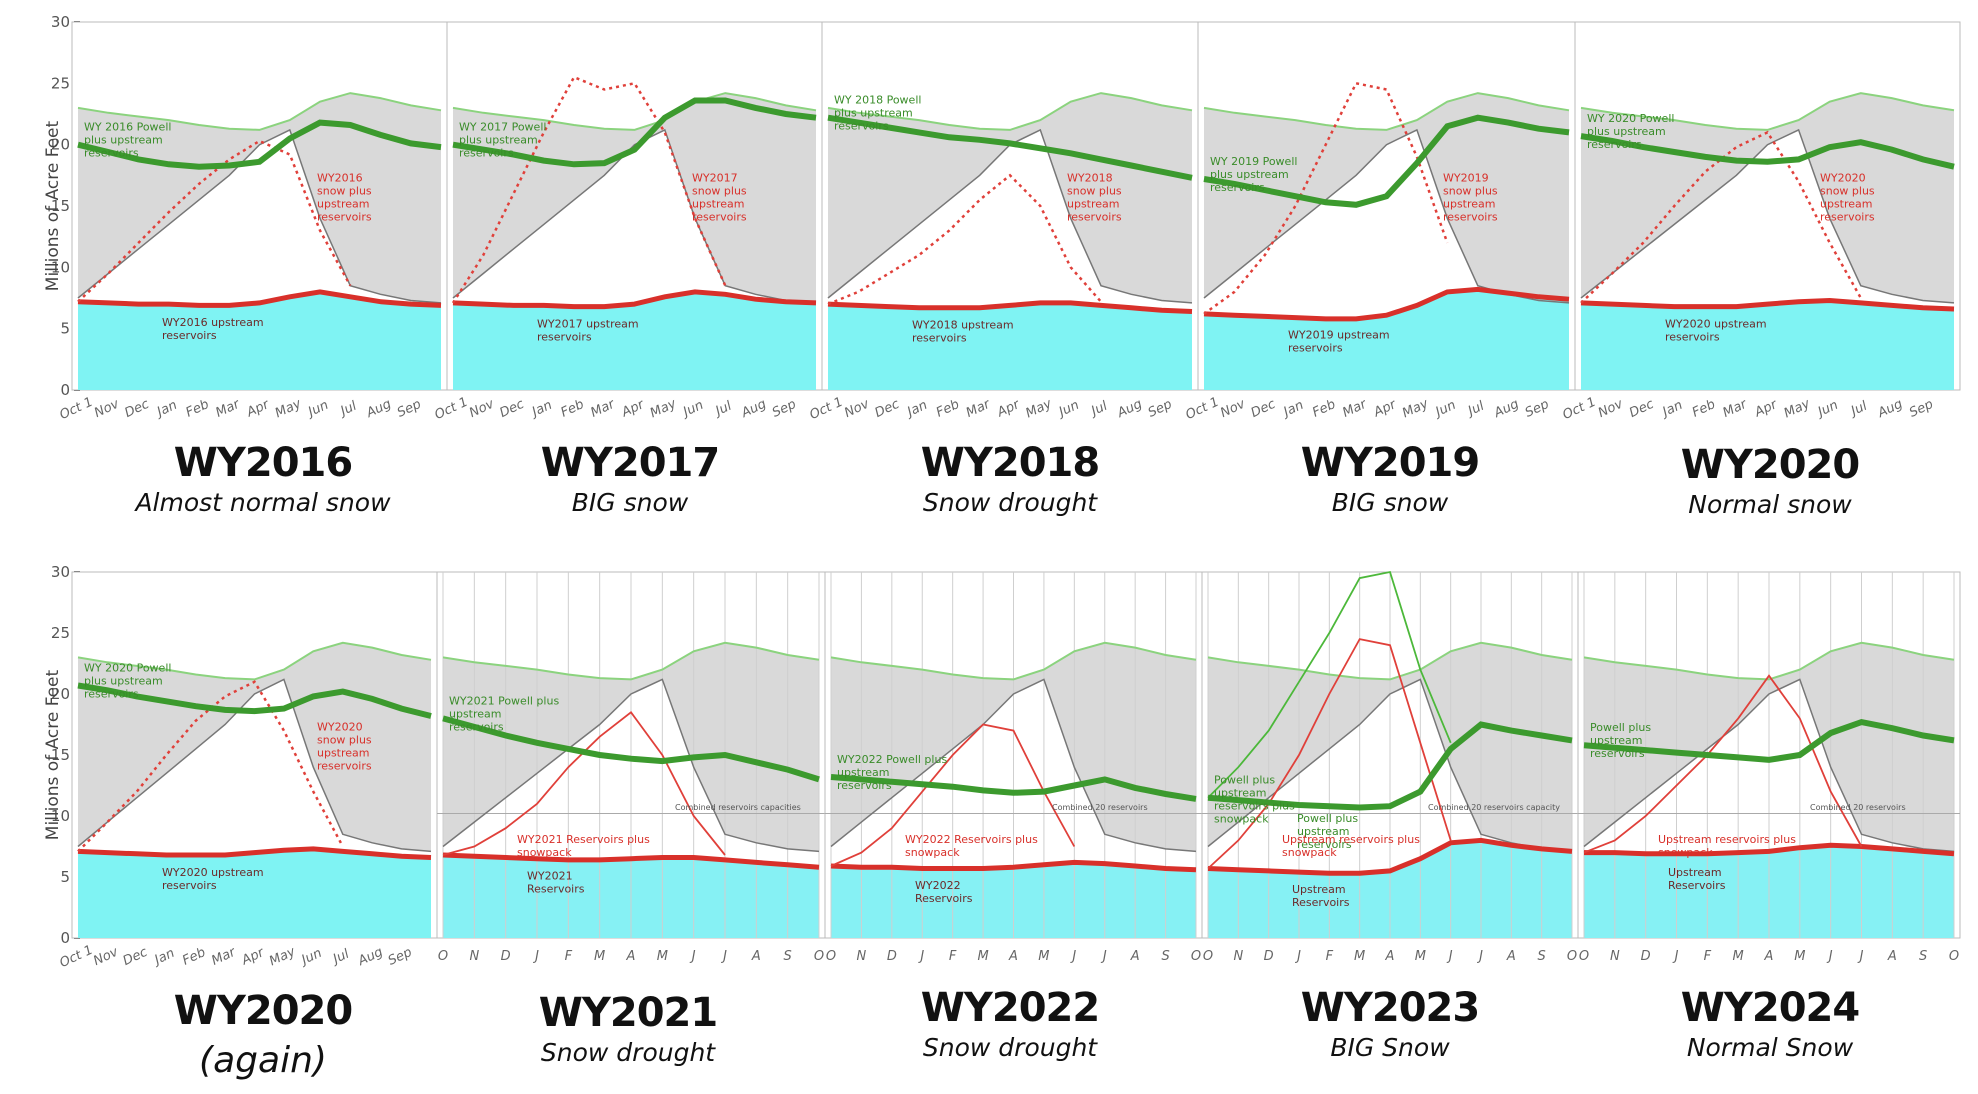 The height and width of the screenshot is (1094, 1978). Describe the element at coordinates (1770, 1008) in the screenshot. I see `panel-title: WY2024` at that location.